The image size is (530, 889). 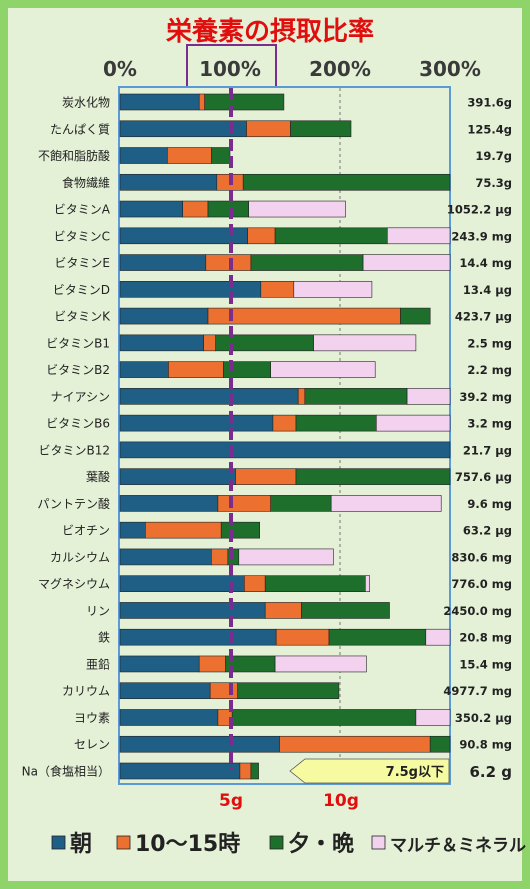 What do you see at coordinates (489, 504) in the screenshot?
I see `amount-label: 9.6 mg` at bounding box center [489, 504].